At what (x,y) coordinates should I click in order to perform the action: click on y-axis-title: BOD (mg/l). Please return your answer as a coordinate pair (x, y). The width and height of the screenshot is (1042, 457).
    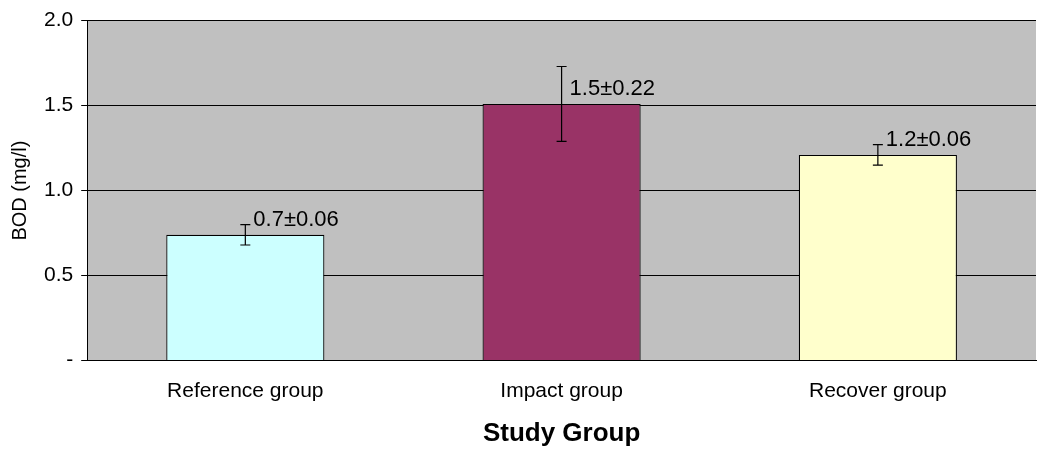
    Looking at the image, I should click on (18, 190).